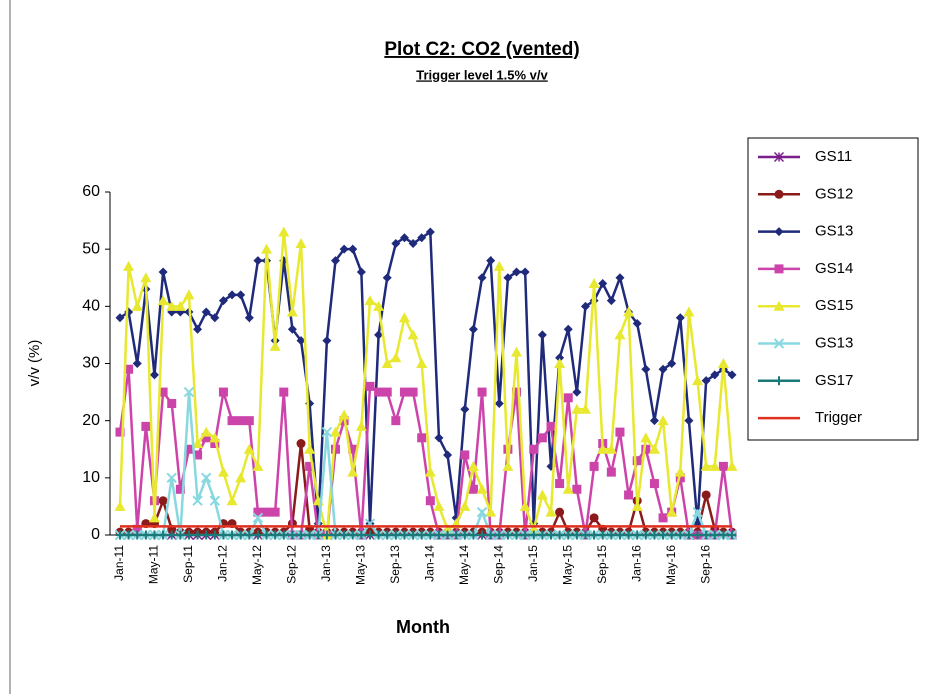 The height and width of the screenshot is (699, 949). I want to click on y-tick-label: 10, so click(91, 477).